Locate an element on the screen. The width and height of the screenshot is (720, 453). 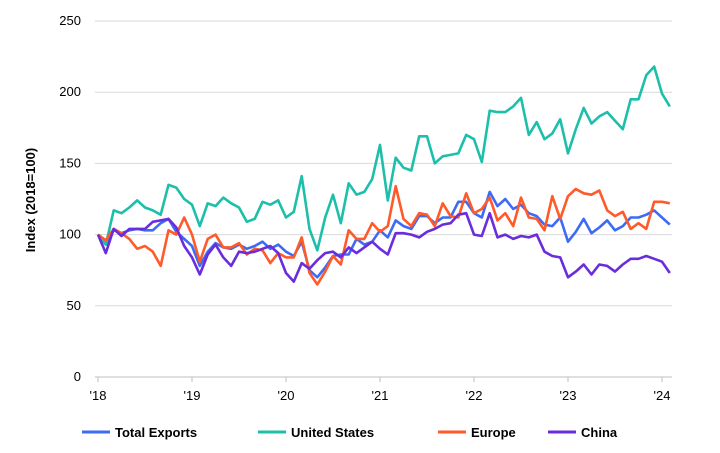
y-axis-label: Index (2018=100) is located at coordinates (30, 200).